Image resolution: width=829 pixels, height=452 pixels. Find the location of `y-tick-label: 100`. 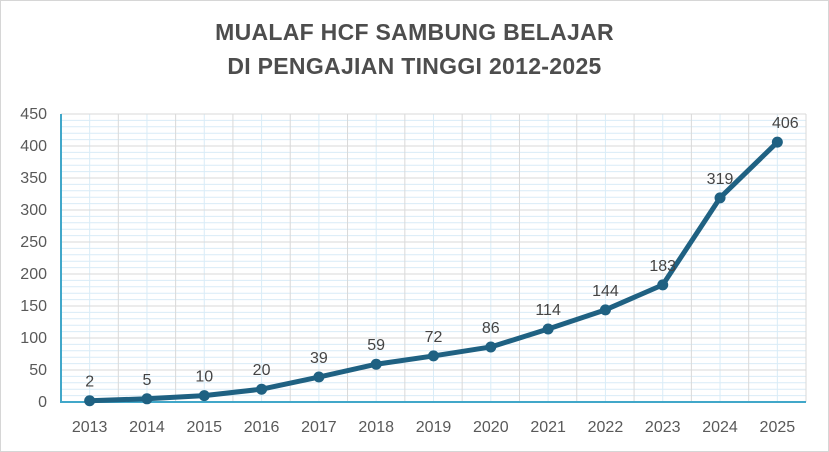

y-tick-label: 100 is located at coordinates (33, 338).